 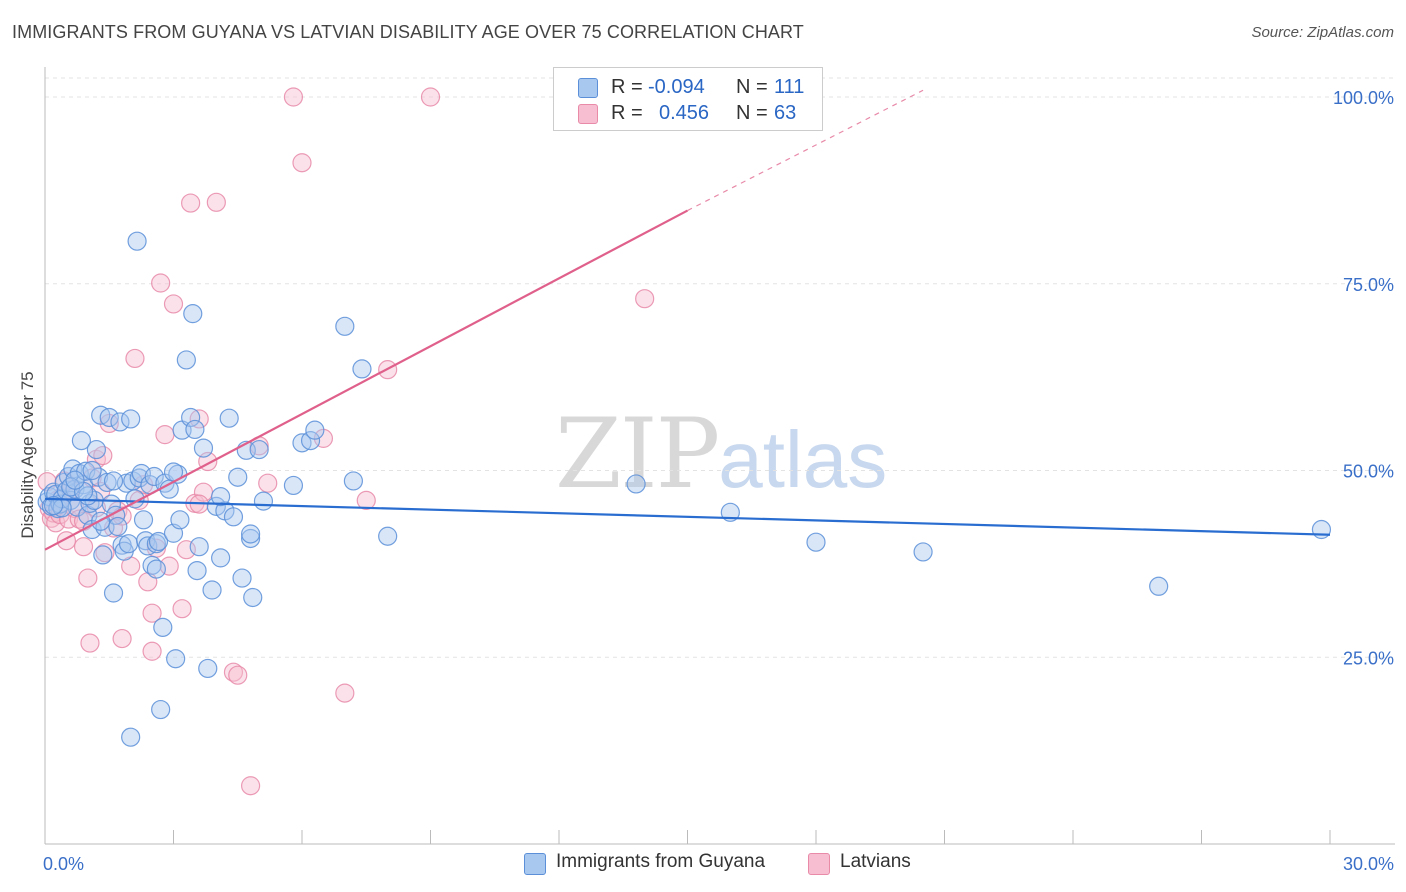 What do you see at coordinates (785, 113) in the screenshot?
I see `legend-n-value: 63` at bounding box center [785, 113].